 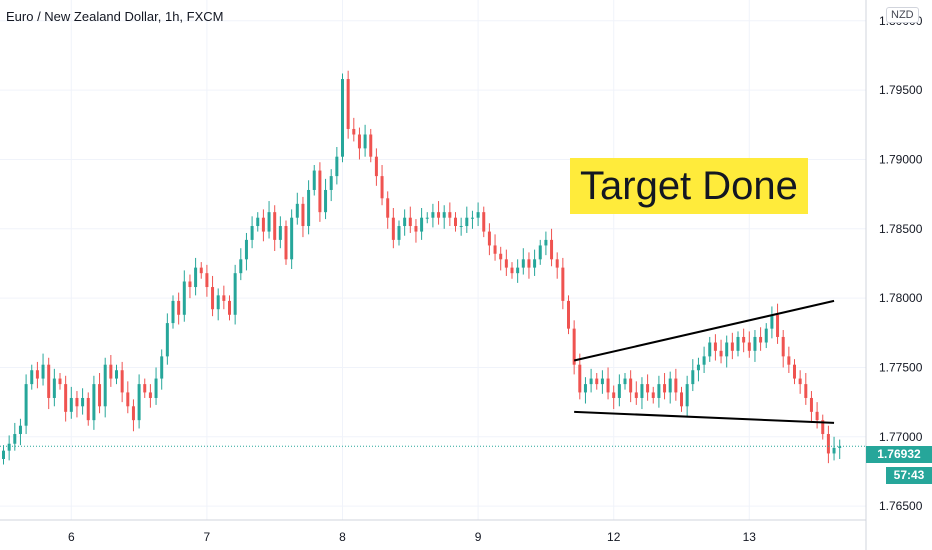 What do you see at coordinates (207, 537) in the screenshot?
I see `x-tick-label: 7` at bounding box center [207, 537].